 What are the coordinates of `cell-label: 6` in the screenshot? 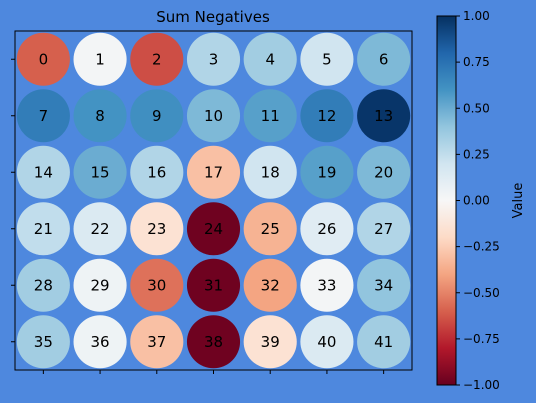 It's located at (384, 59).